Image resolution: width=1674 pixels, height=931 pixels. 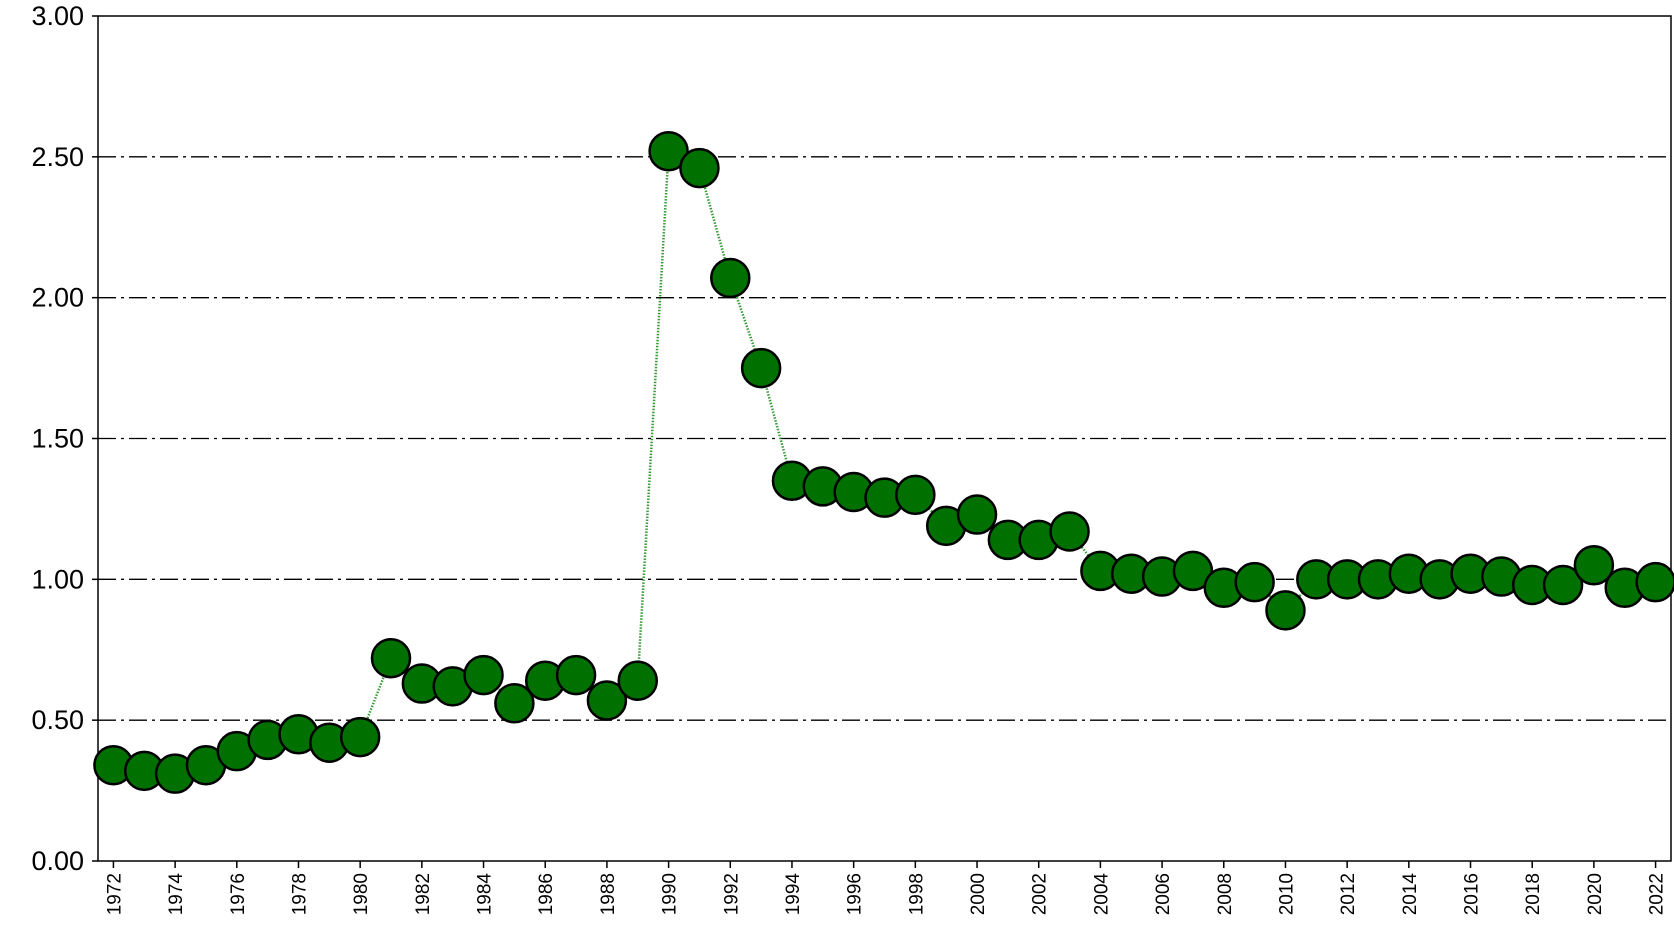 I want to click on x-tick-label: 2016, so click(x=1472, y=894).